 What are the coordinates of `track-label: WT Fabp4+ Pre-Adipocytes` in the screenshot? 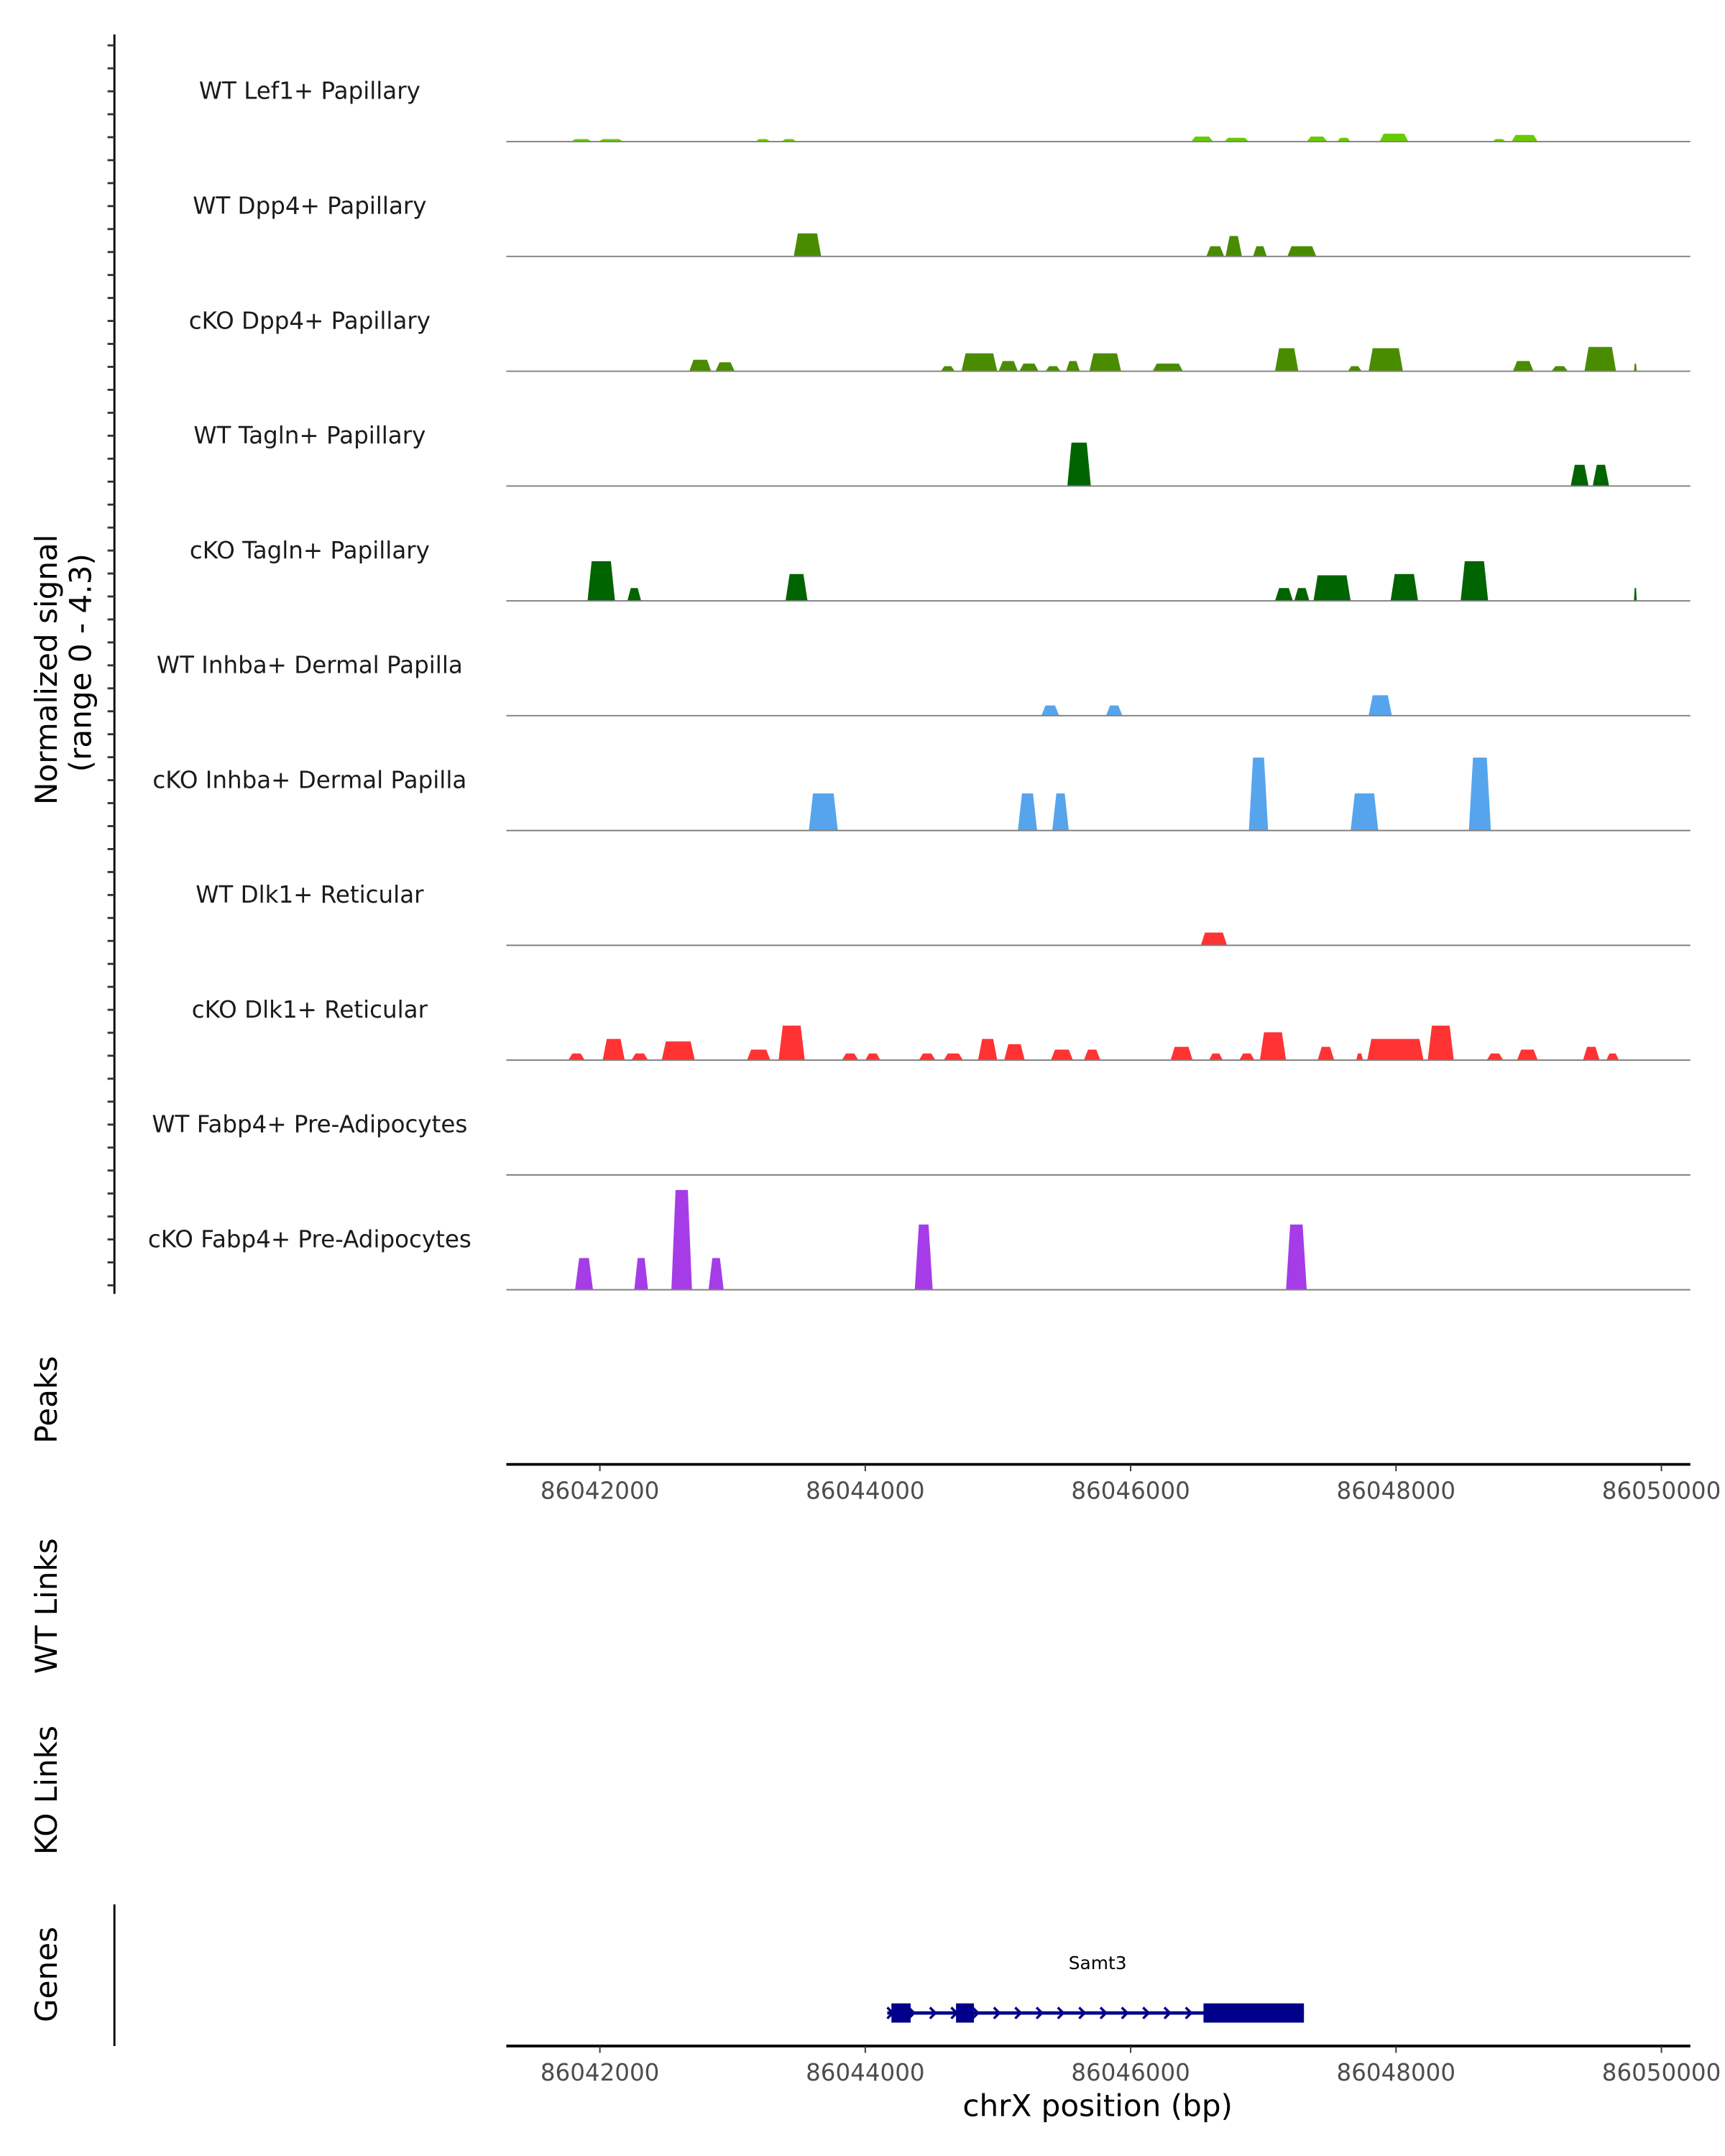 It's located at (309, 1124).